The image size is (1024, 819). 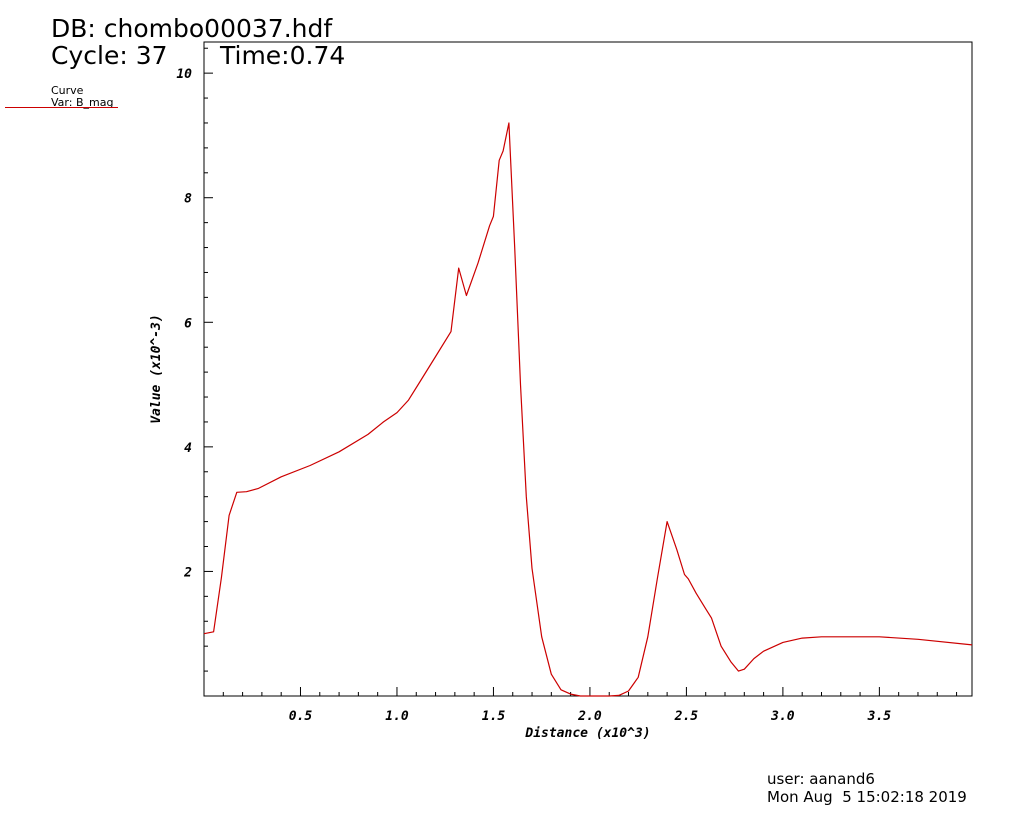 I want to click on y-tick-label: 2, so click(x=187, y=572).